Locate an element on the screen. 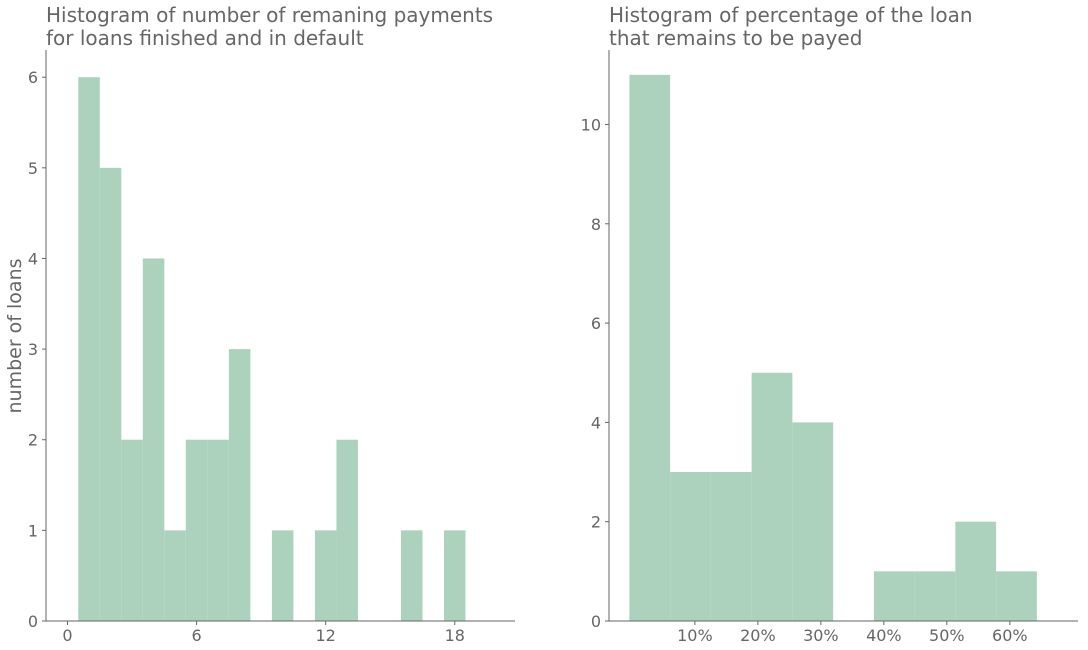  chart-2-y-tick-label-1: 0 is located at coordinates (596, 621).